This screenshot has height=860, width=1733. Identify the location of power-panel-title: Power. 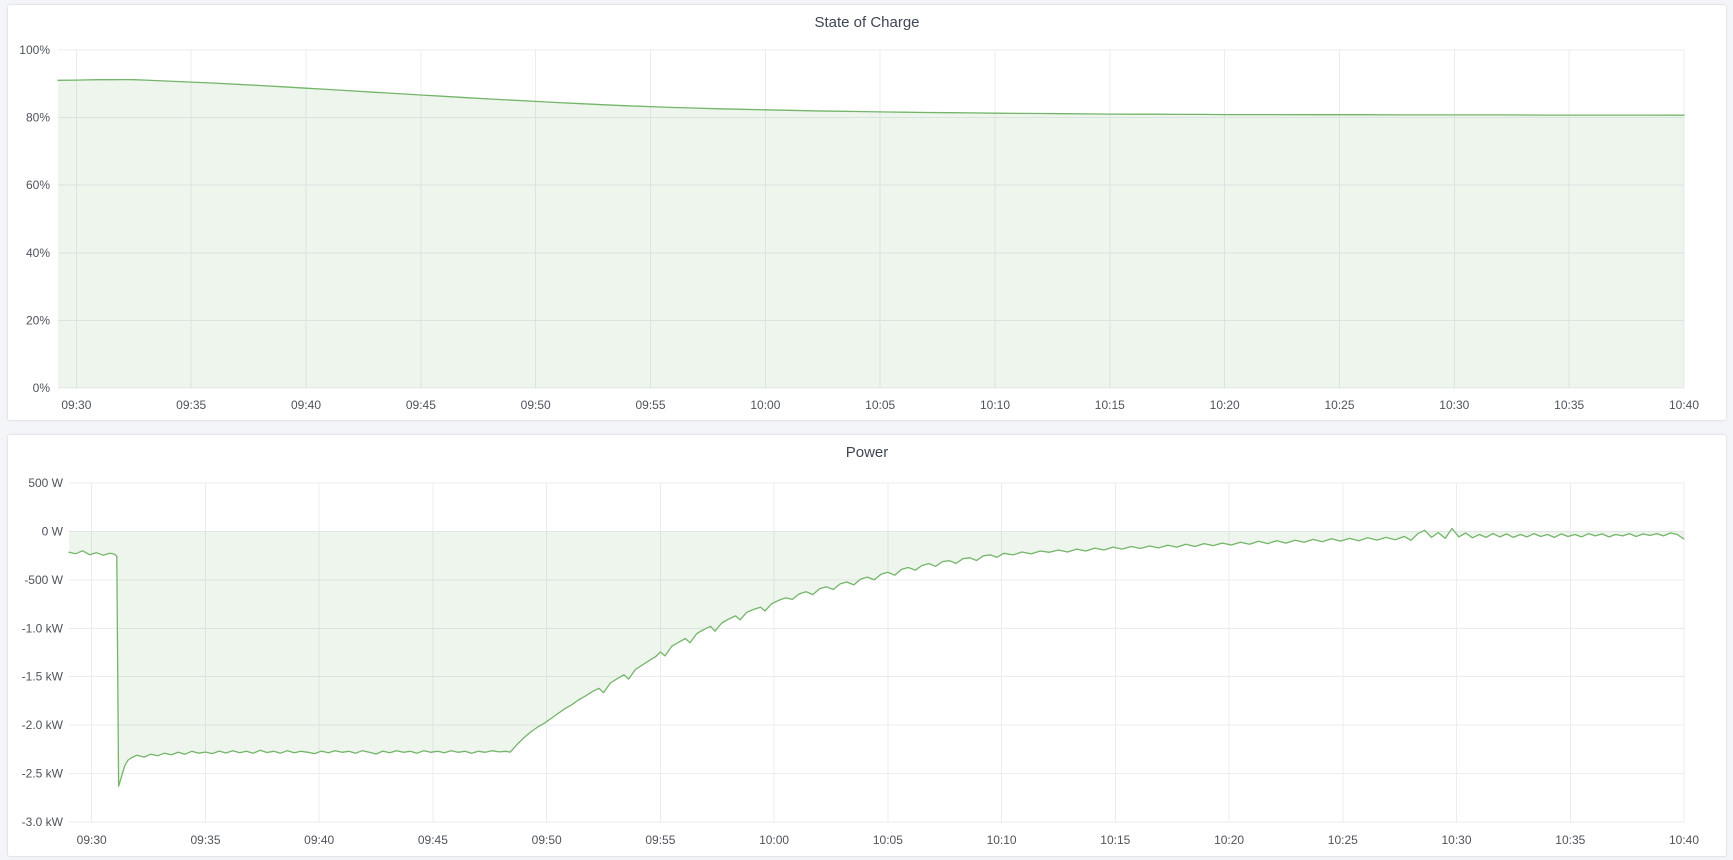
(867, 452).